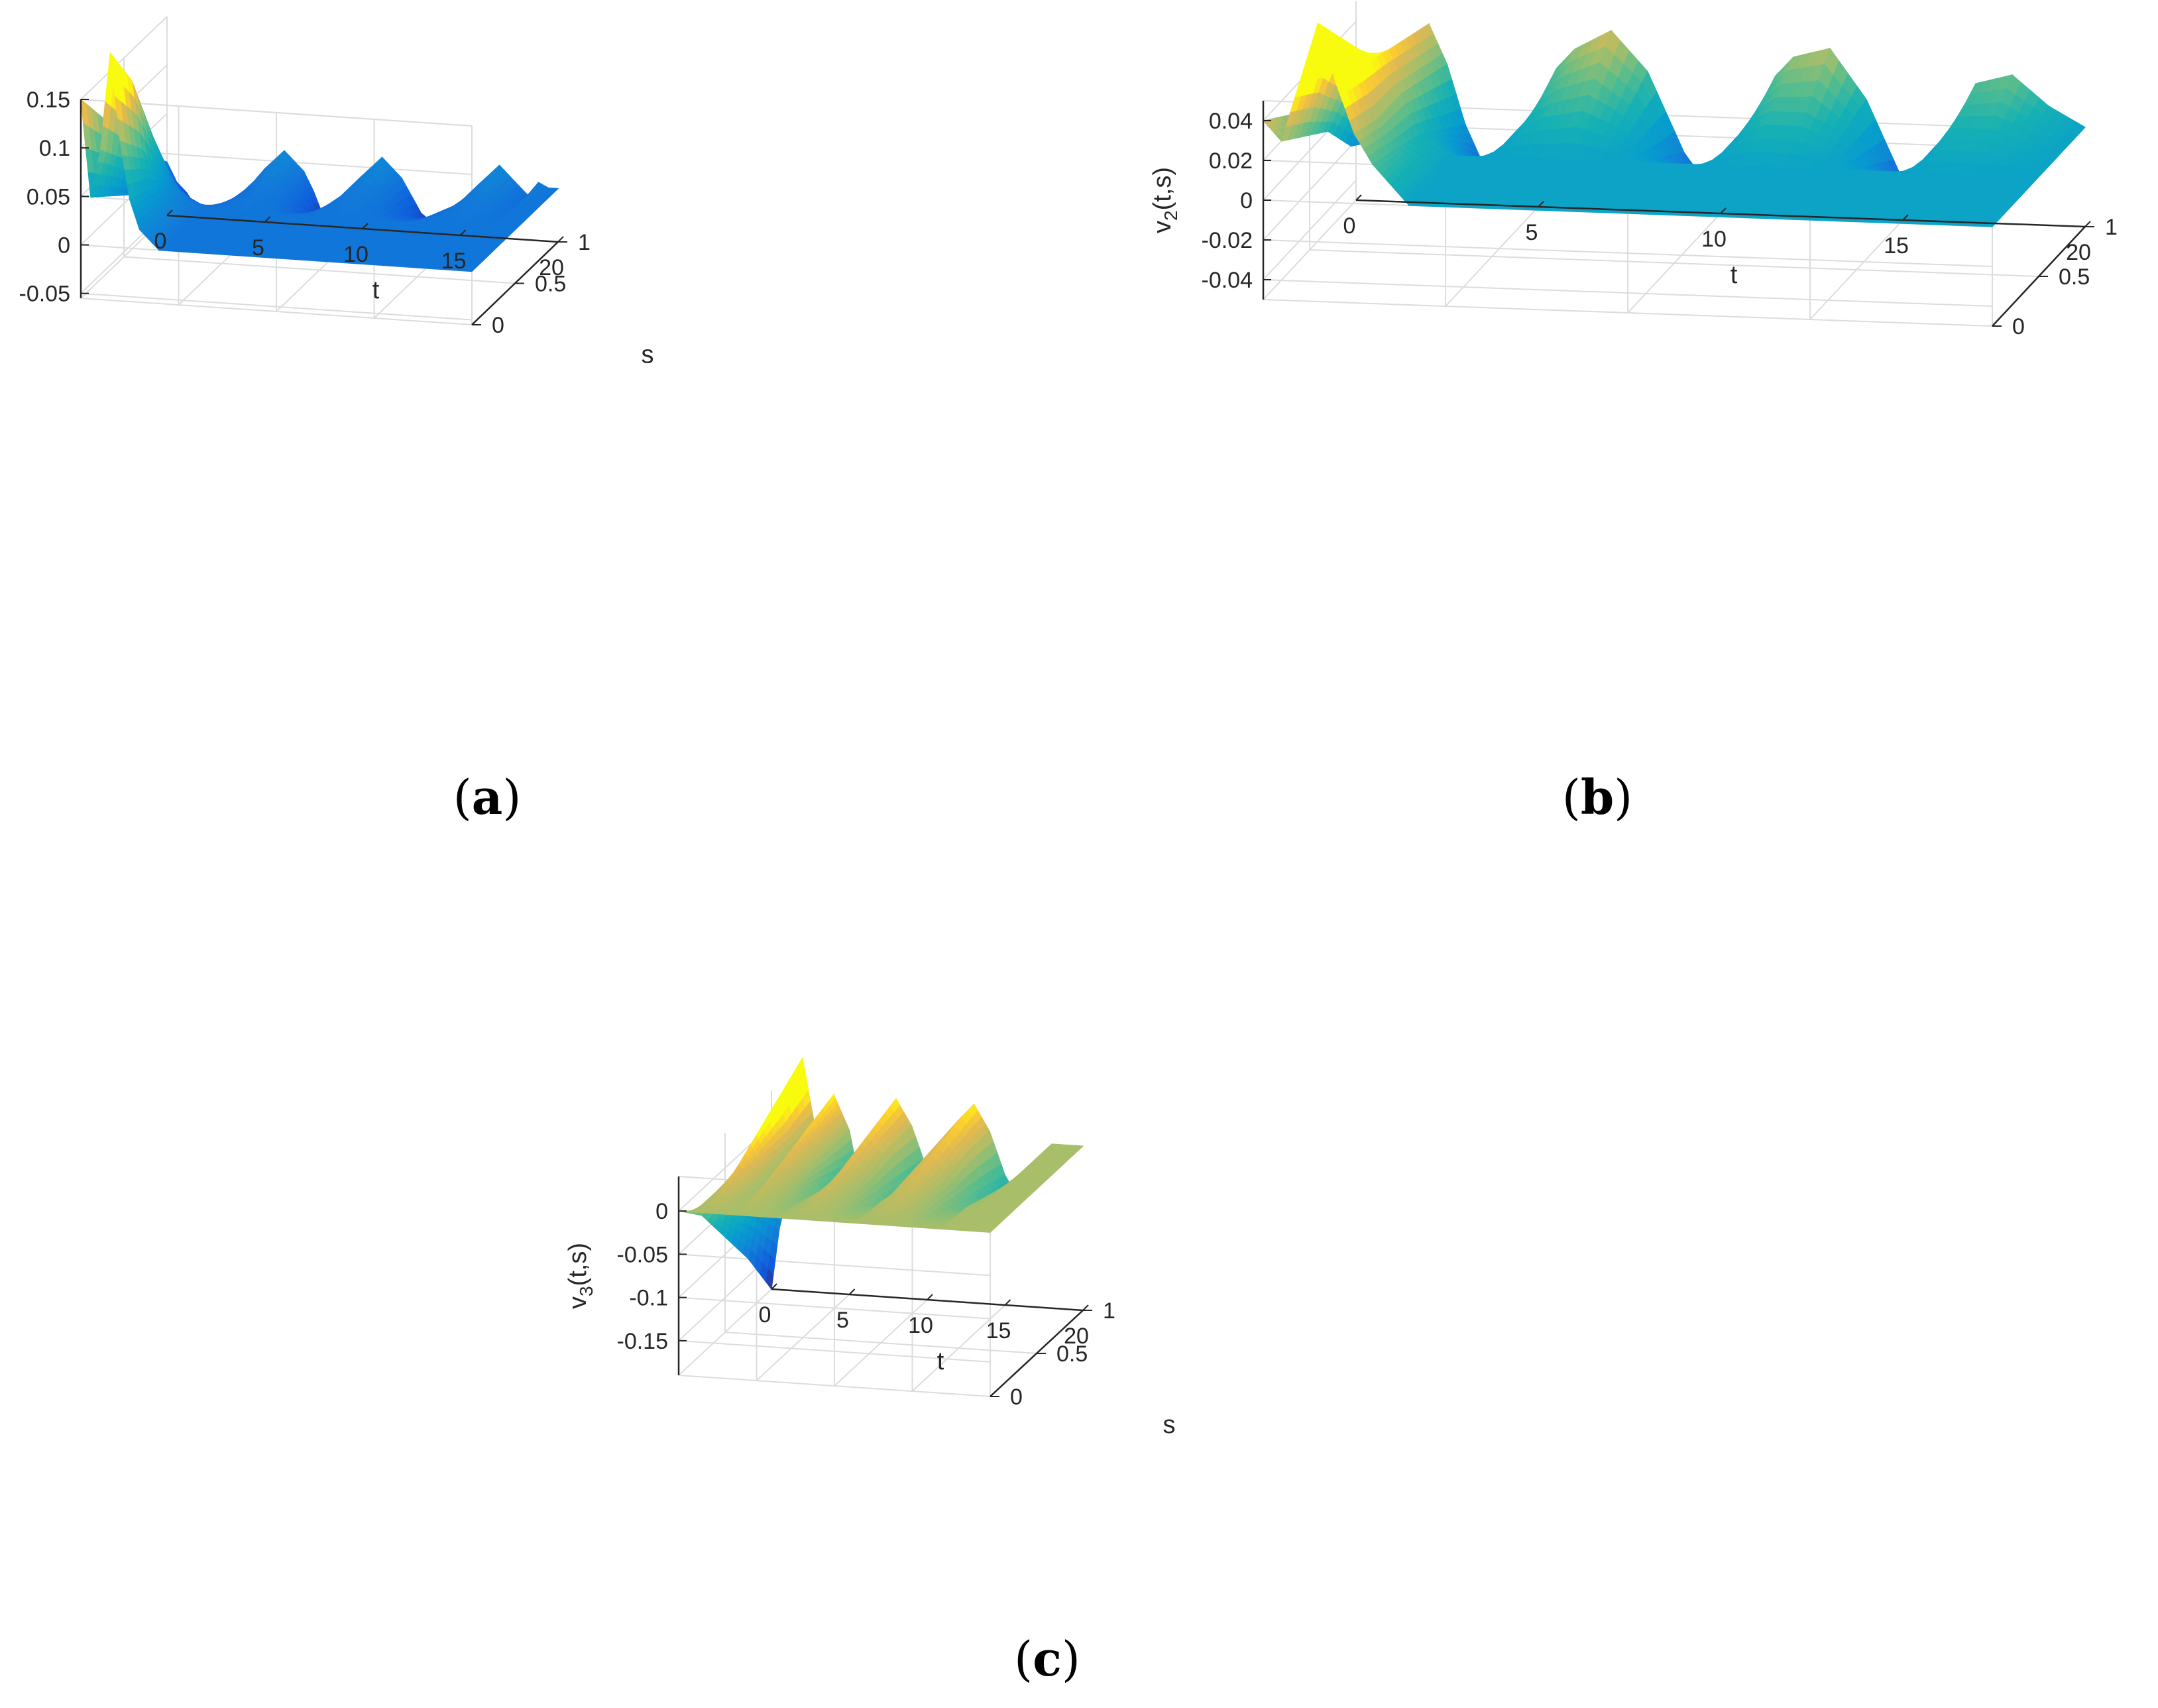 Image resolution: width=2158 pixels, height=1708 pixels. What do you see at coordinates (45, 294) in the screenshot?
I see `z-tick-label: -0.05` at bounding box center [45, 294].